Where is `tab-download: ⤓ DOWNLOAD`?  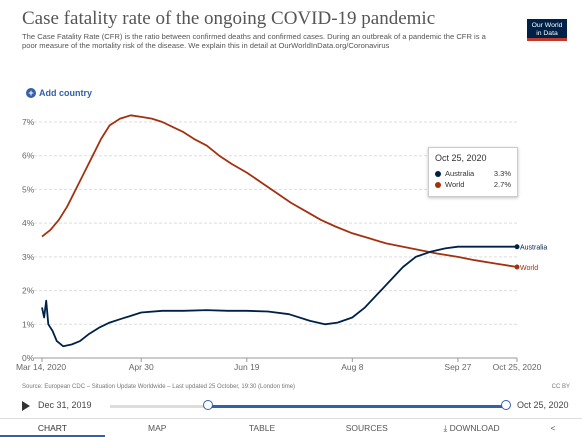 tab-download: ⤓ DOWNLOAD is located at coordinates (471, 428).